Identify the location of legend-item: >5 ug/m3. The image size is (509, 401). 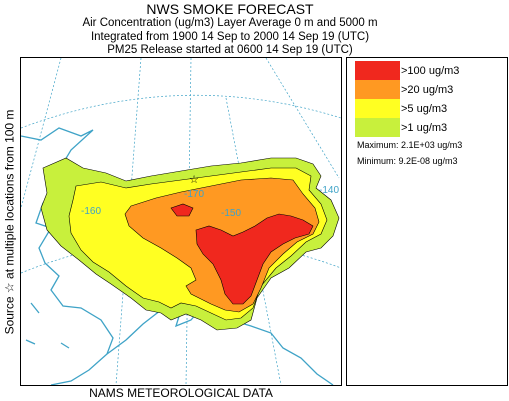
(401, 108).